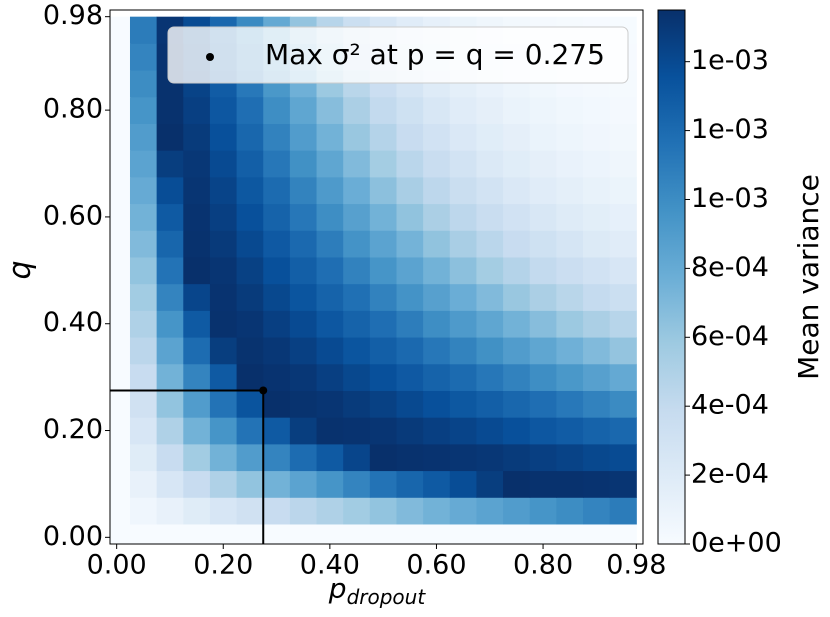 This screenshot has height=617, width=830. I want to click on colorbar-tick-label: 4e-04, so click(730, 405).